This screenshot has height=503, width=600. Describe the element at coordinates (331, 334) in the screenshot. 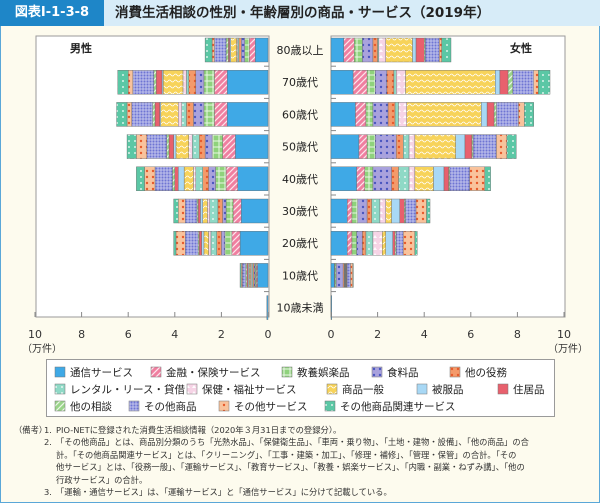

I see `x-tick-label-female: 0` at that location.